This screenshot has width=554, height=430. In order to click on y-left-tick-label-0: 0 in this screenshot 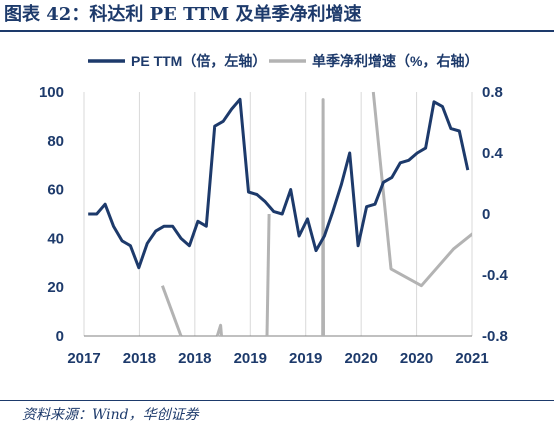, I will do `click(60, 336)`.